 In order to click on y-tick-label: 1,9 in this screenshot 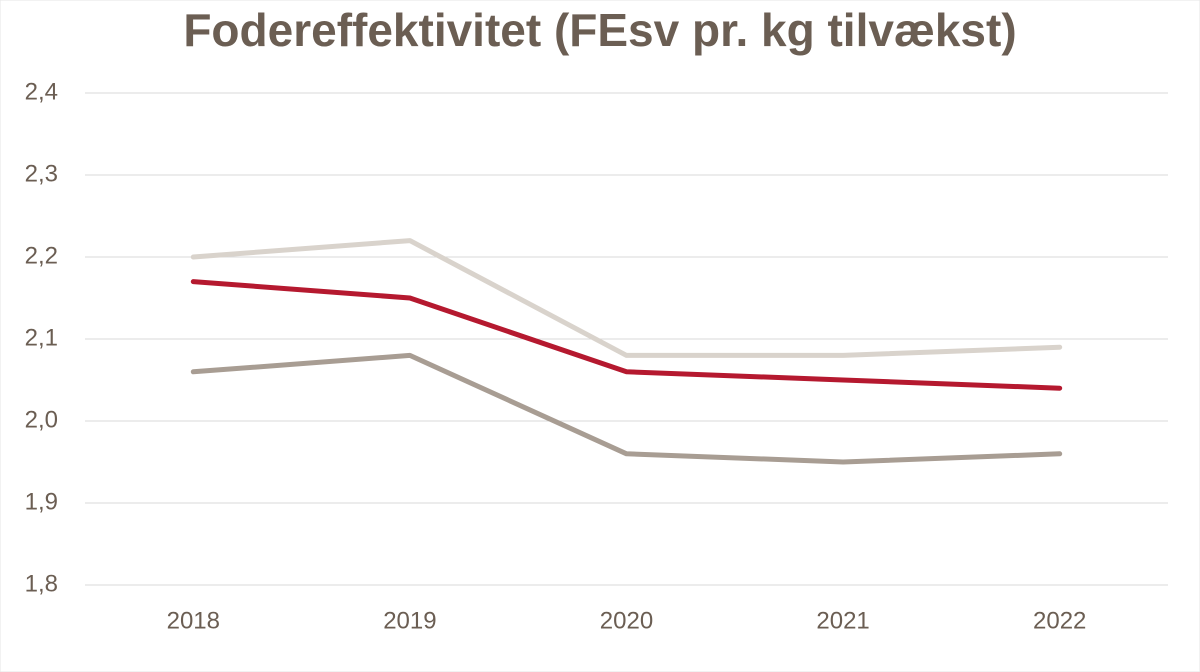, I will do `click(41, 501)`.